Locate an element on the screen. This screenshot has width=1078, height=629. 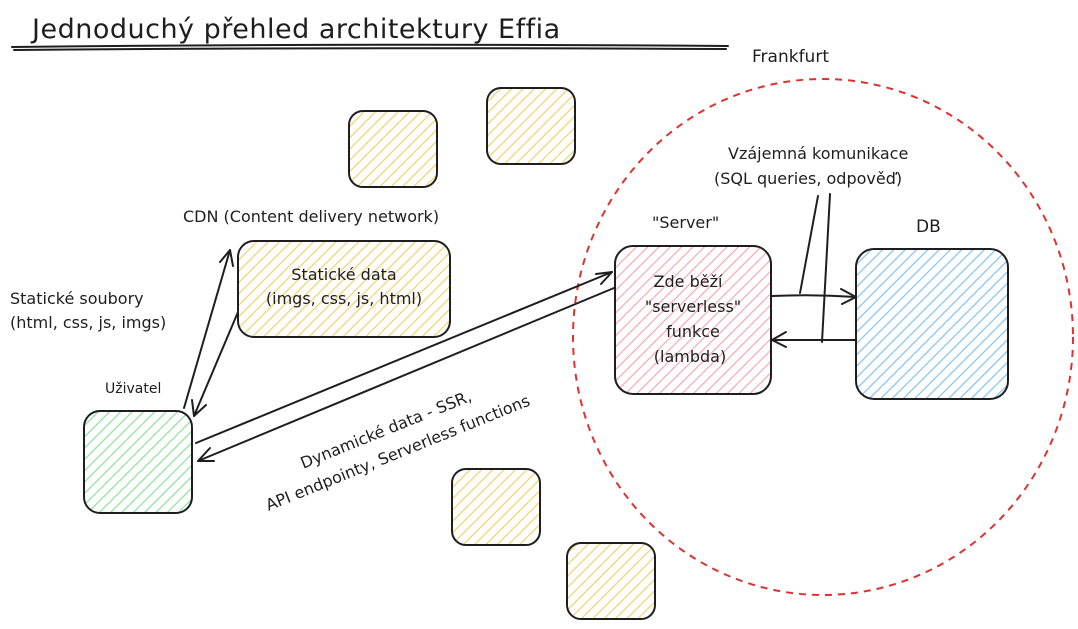
title-underline-second is located at coordinates (370, 49).